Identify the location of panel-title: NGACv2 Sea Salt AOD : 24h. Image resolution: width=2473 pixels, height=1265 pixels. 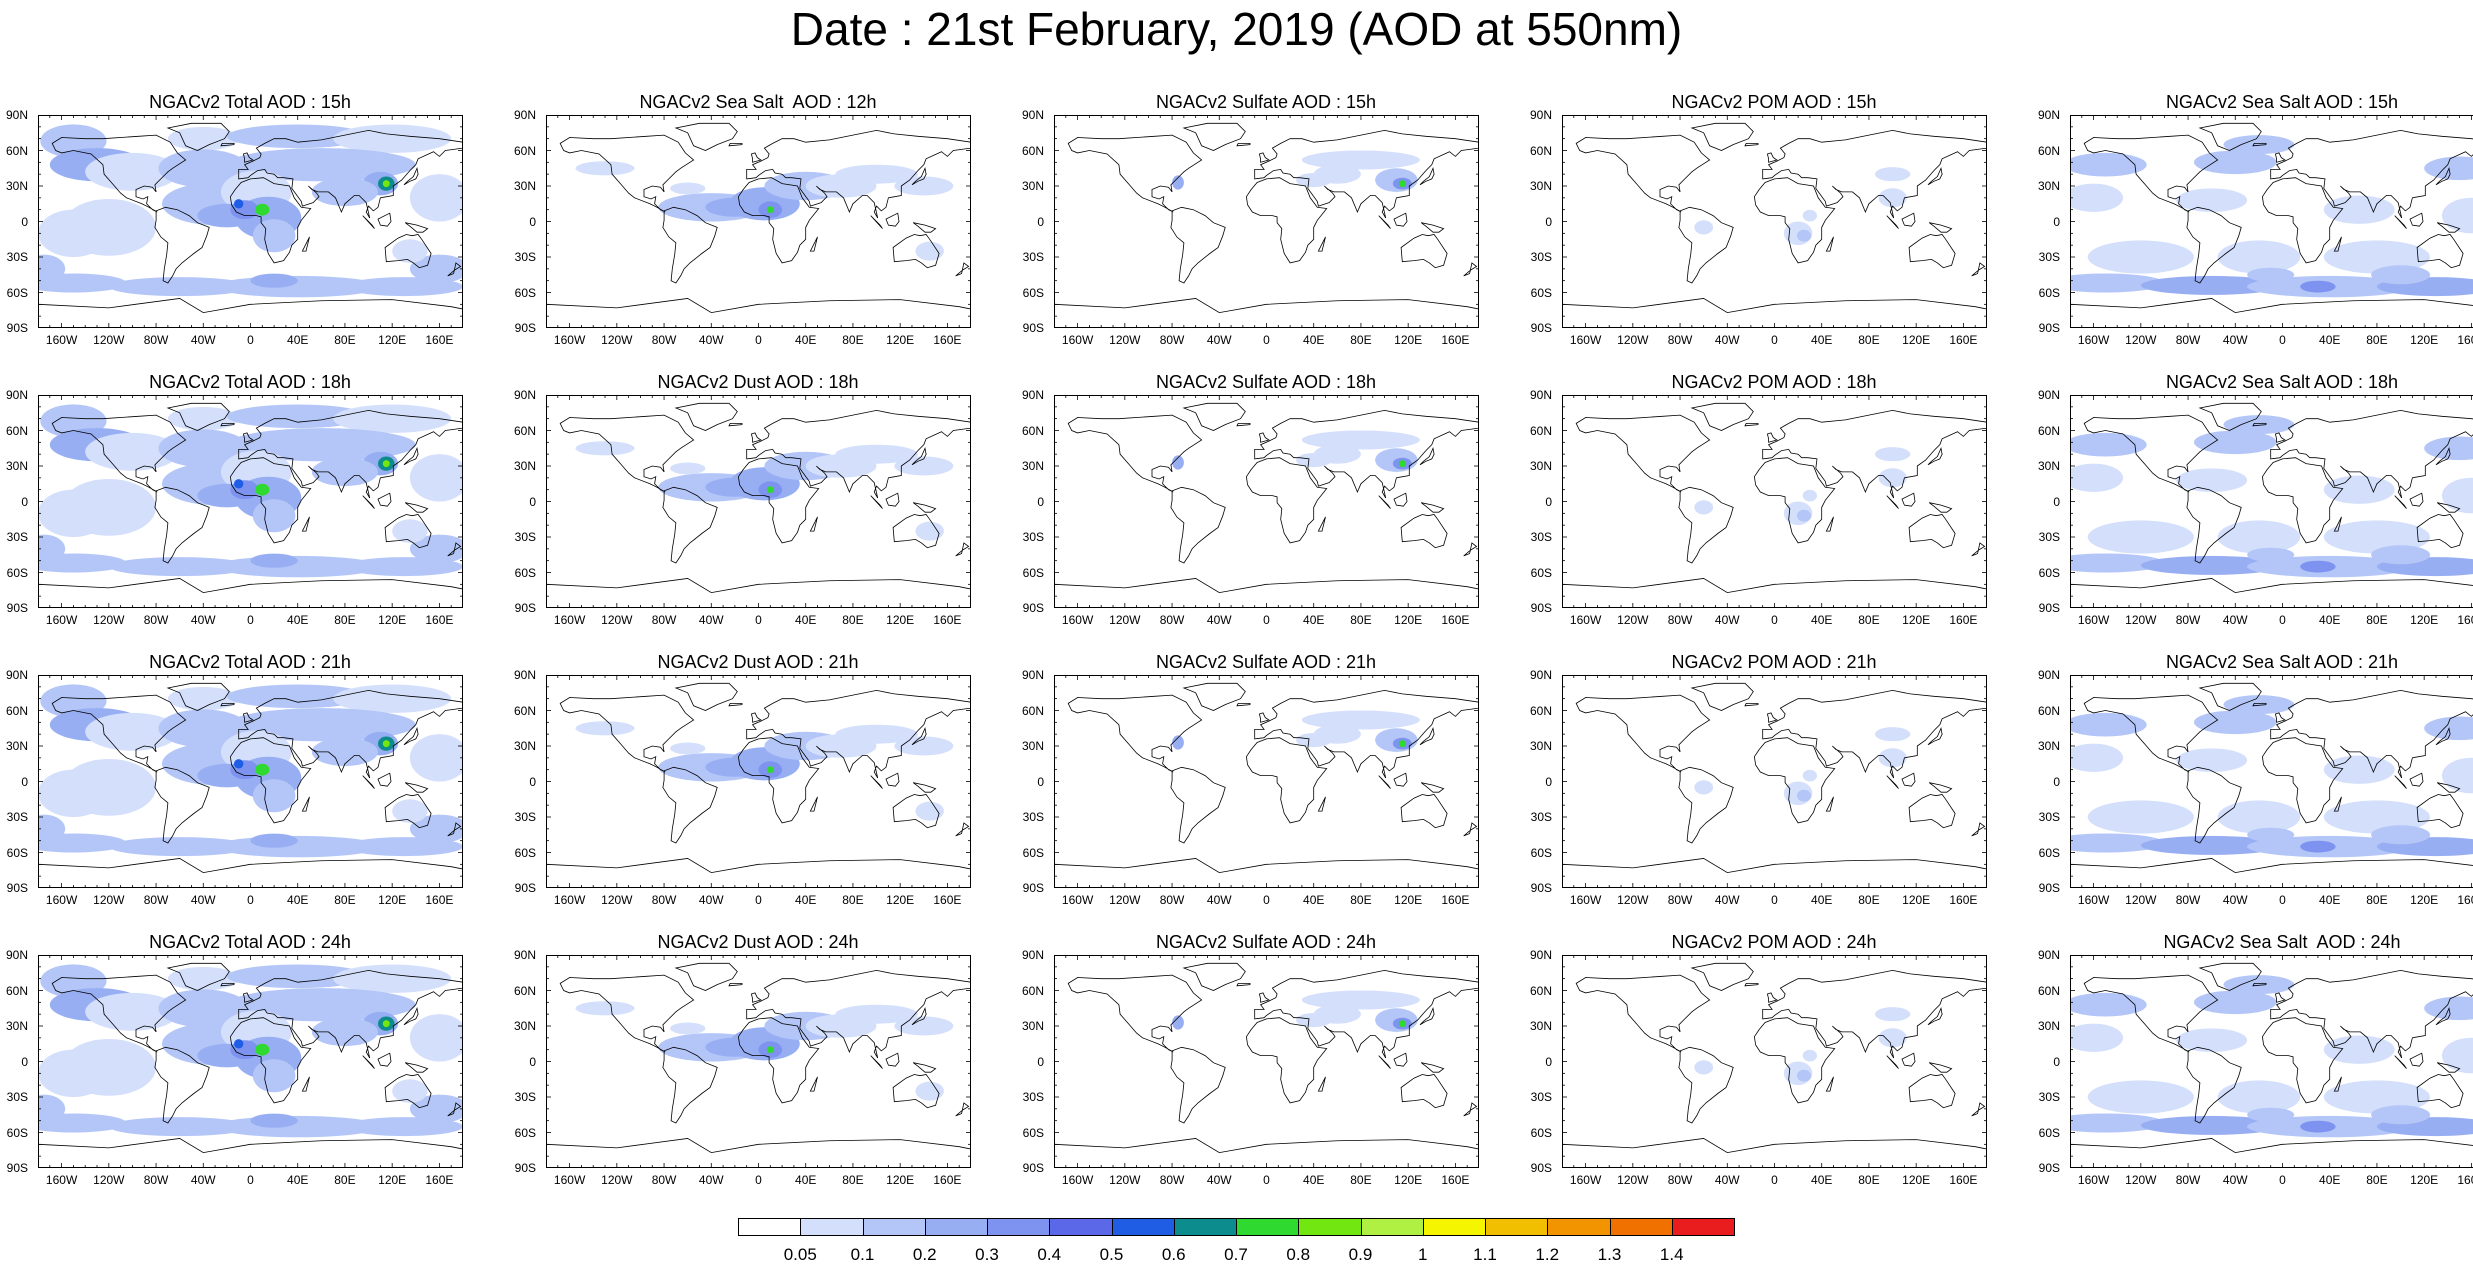
(2252, 942).